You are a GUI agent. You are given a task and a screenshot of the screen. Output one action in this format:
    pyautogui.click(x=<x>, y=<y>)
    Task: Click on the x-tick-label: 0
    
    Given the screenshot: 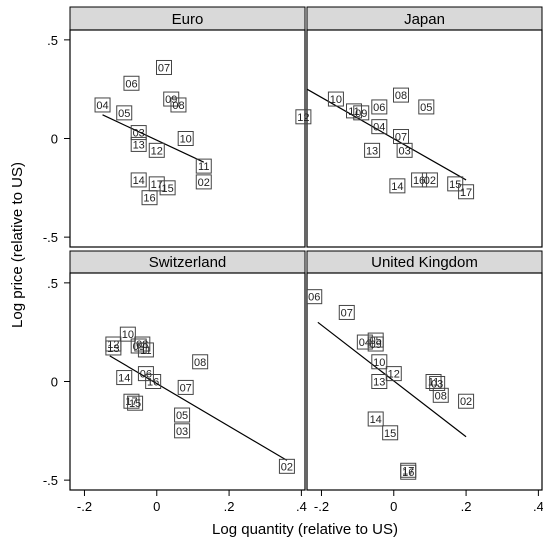 What is the action you would take?
    pyautogui.click(x=156, y=506)
    